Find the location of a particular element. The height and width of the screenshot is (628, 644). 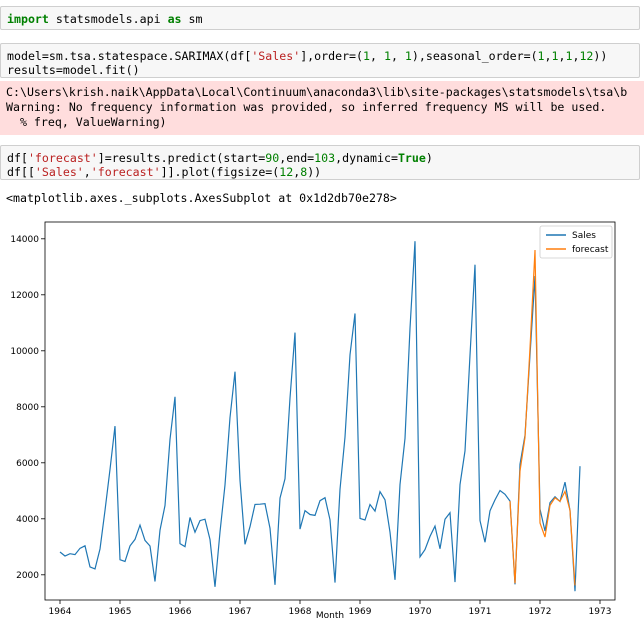

legend-box is located at coordinates (576, 242).